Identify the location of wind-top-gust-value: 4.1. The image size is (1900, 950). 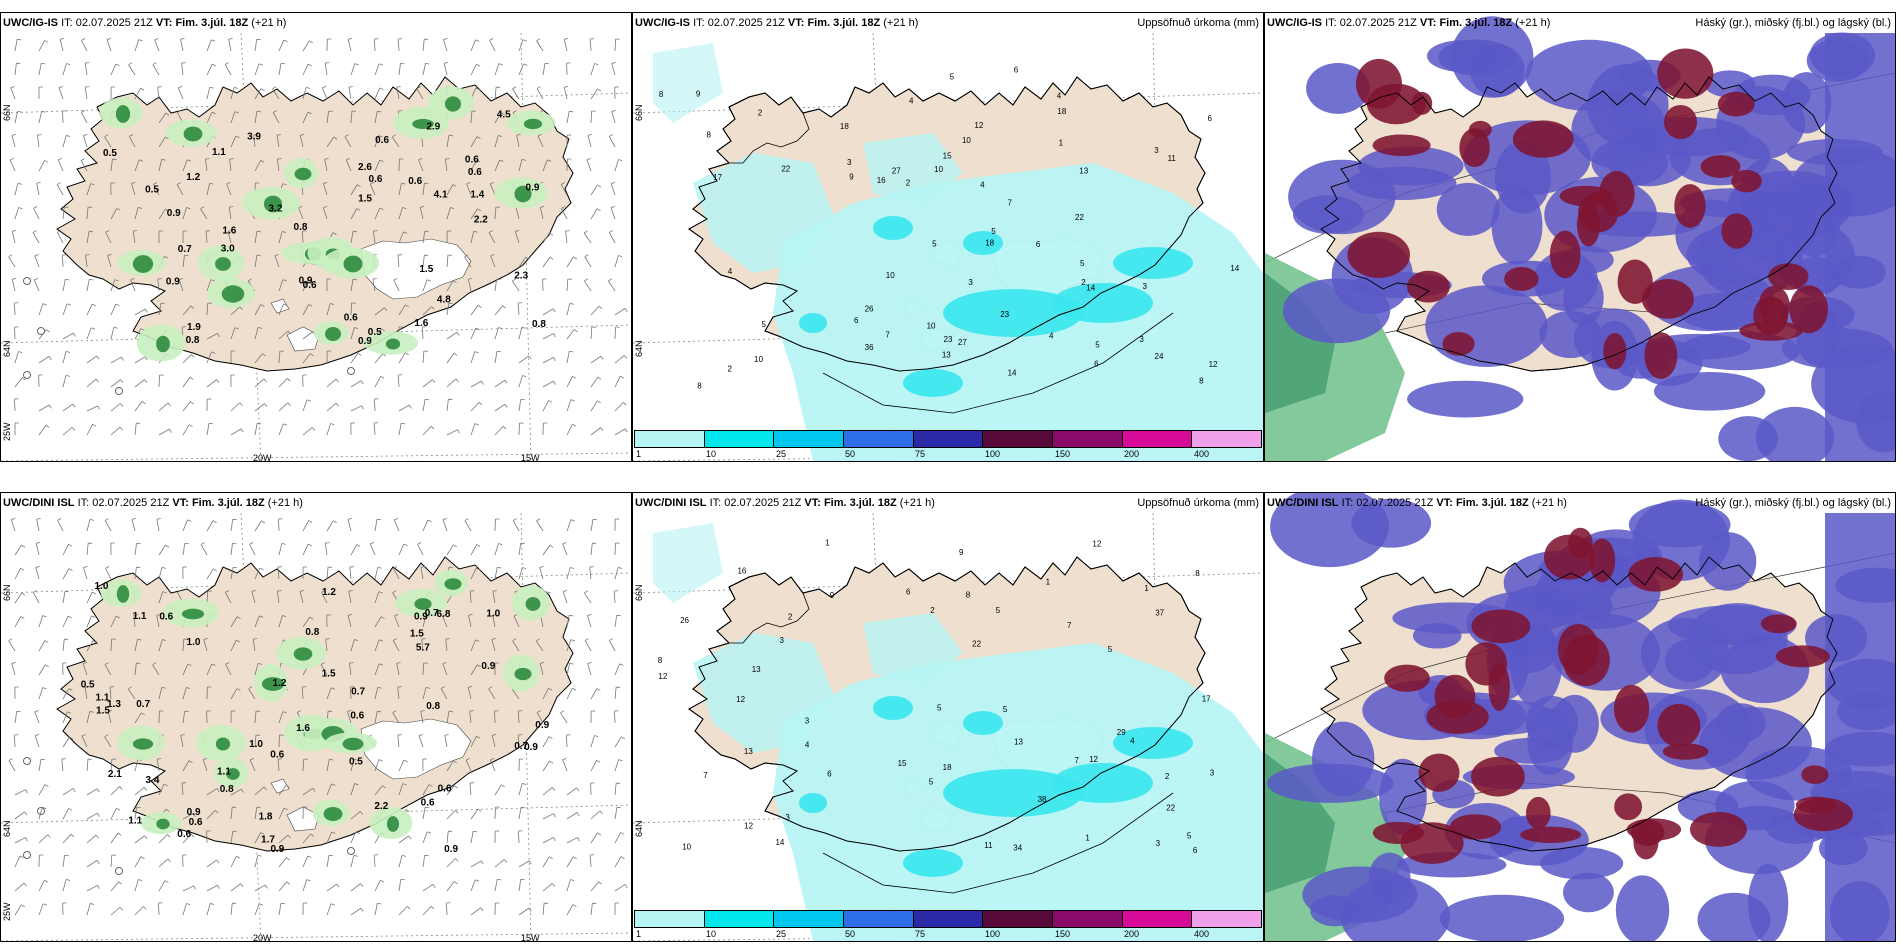
(441, 195).